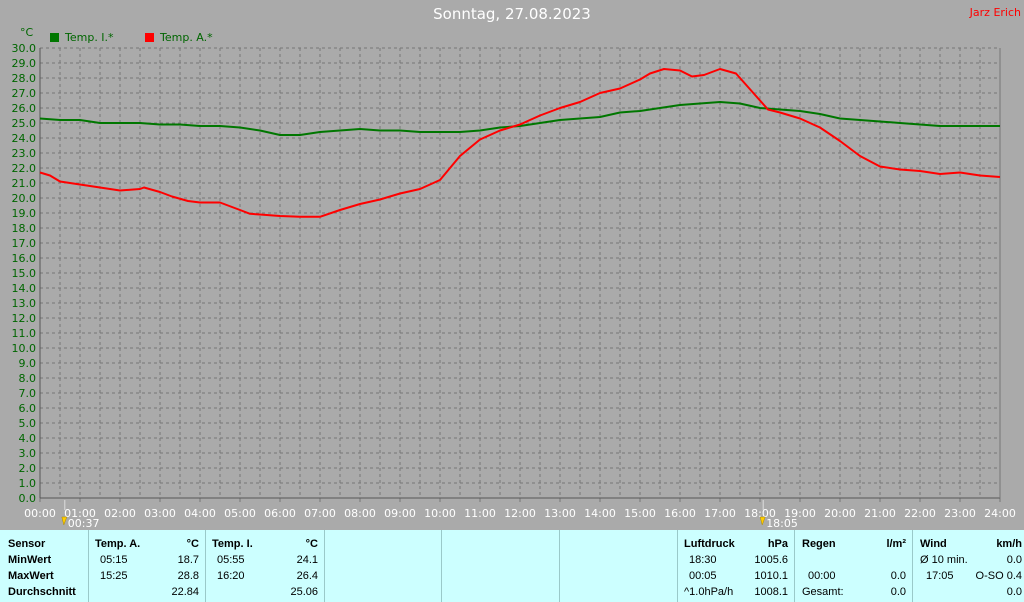  What do you see at coordinates (40, 513) in the screenshot?
I see `x-tick-label: 00:00` at bounding box center [40, 513].